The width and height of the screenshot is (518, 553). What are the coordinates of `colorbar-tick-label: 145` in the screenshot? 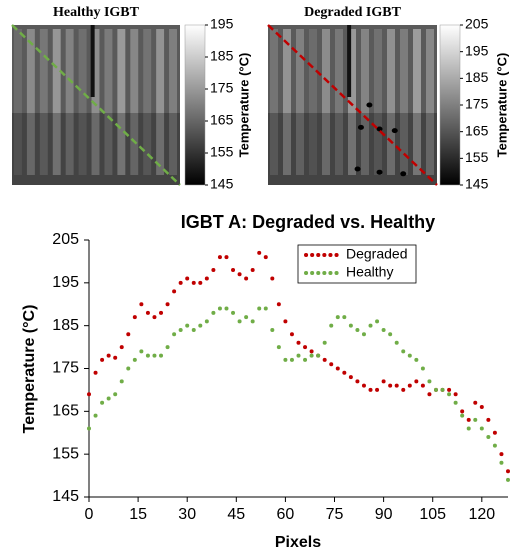 It's located at (477, 184).